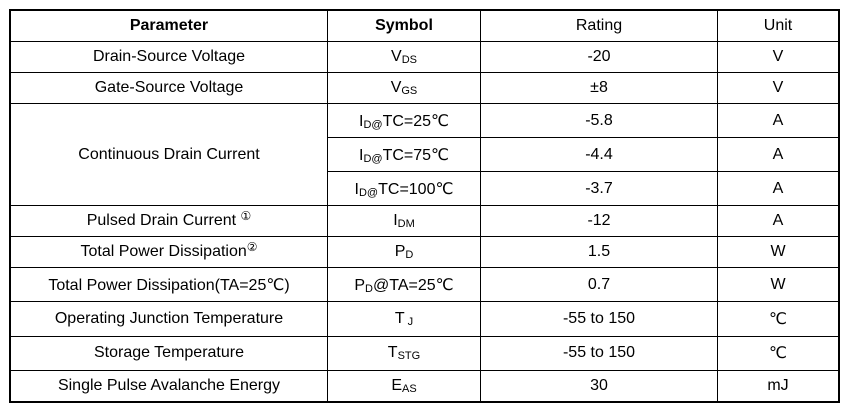  What do you see at coordinates (396, 385) in the screenshot?
I see `symbol-main: E` at bounding box center [396, 385].